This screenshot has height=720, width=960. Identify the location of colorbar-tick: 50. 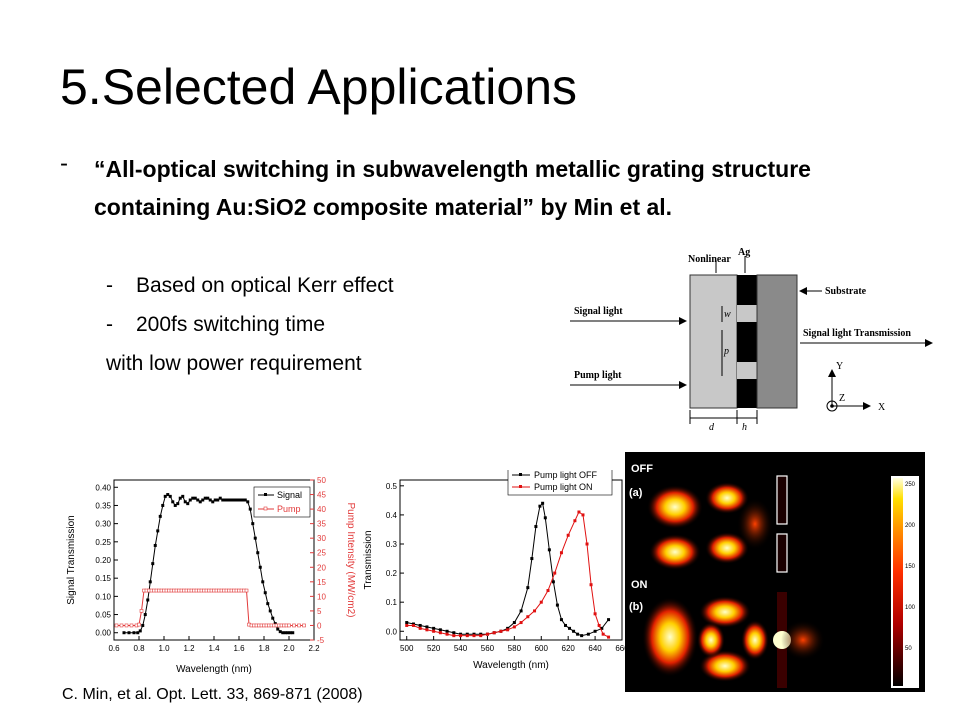
(908, 649).